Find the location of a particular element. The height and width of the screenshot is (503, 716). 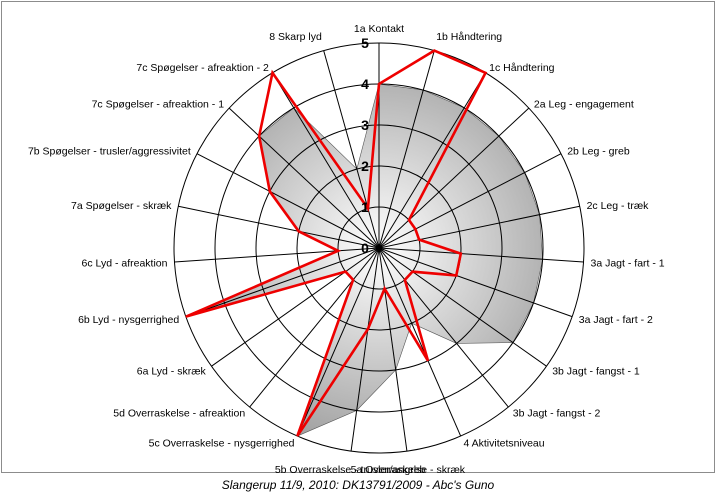

category-label: 3a Jagt - fart - 1 is located at coordinates (628, 263).